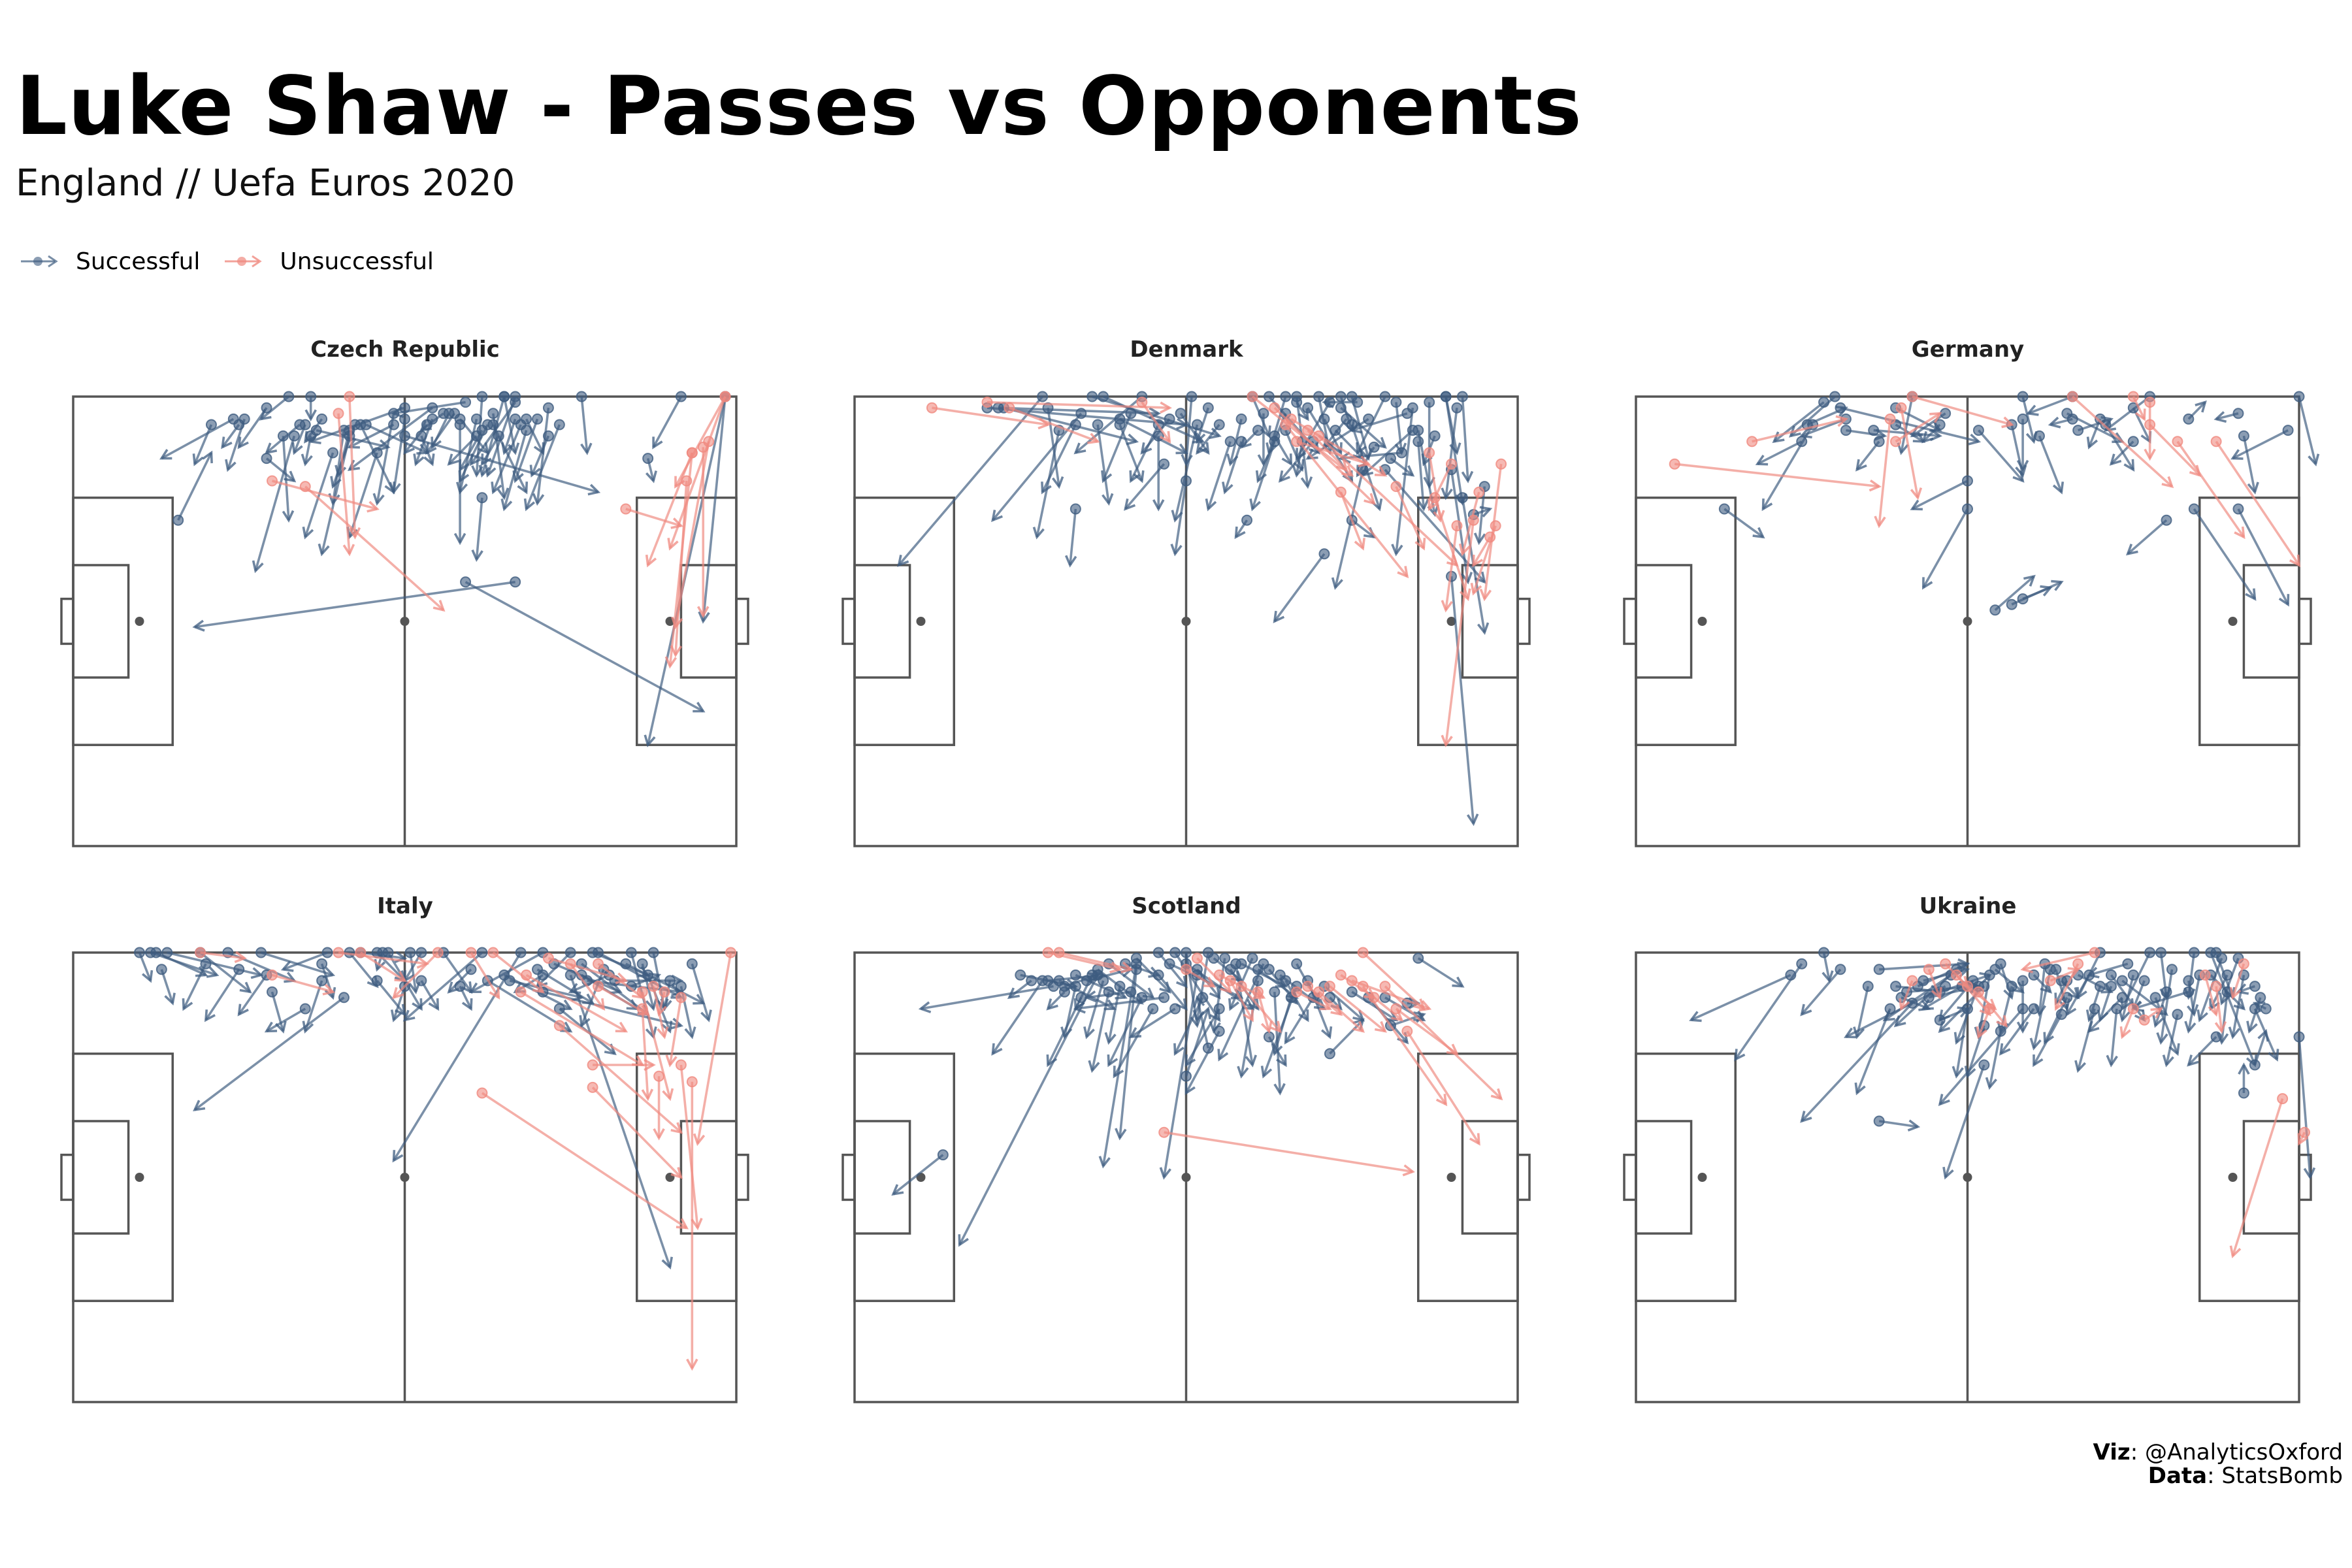 The height and width of the screenshot is (1568, 2352). Describe the element at coordinates (742, 621) in the screenshot. I see `goal-right` at that location.